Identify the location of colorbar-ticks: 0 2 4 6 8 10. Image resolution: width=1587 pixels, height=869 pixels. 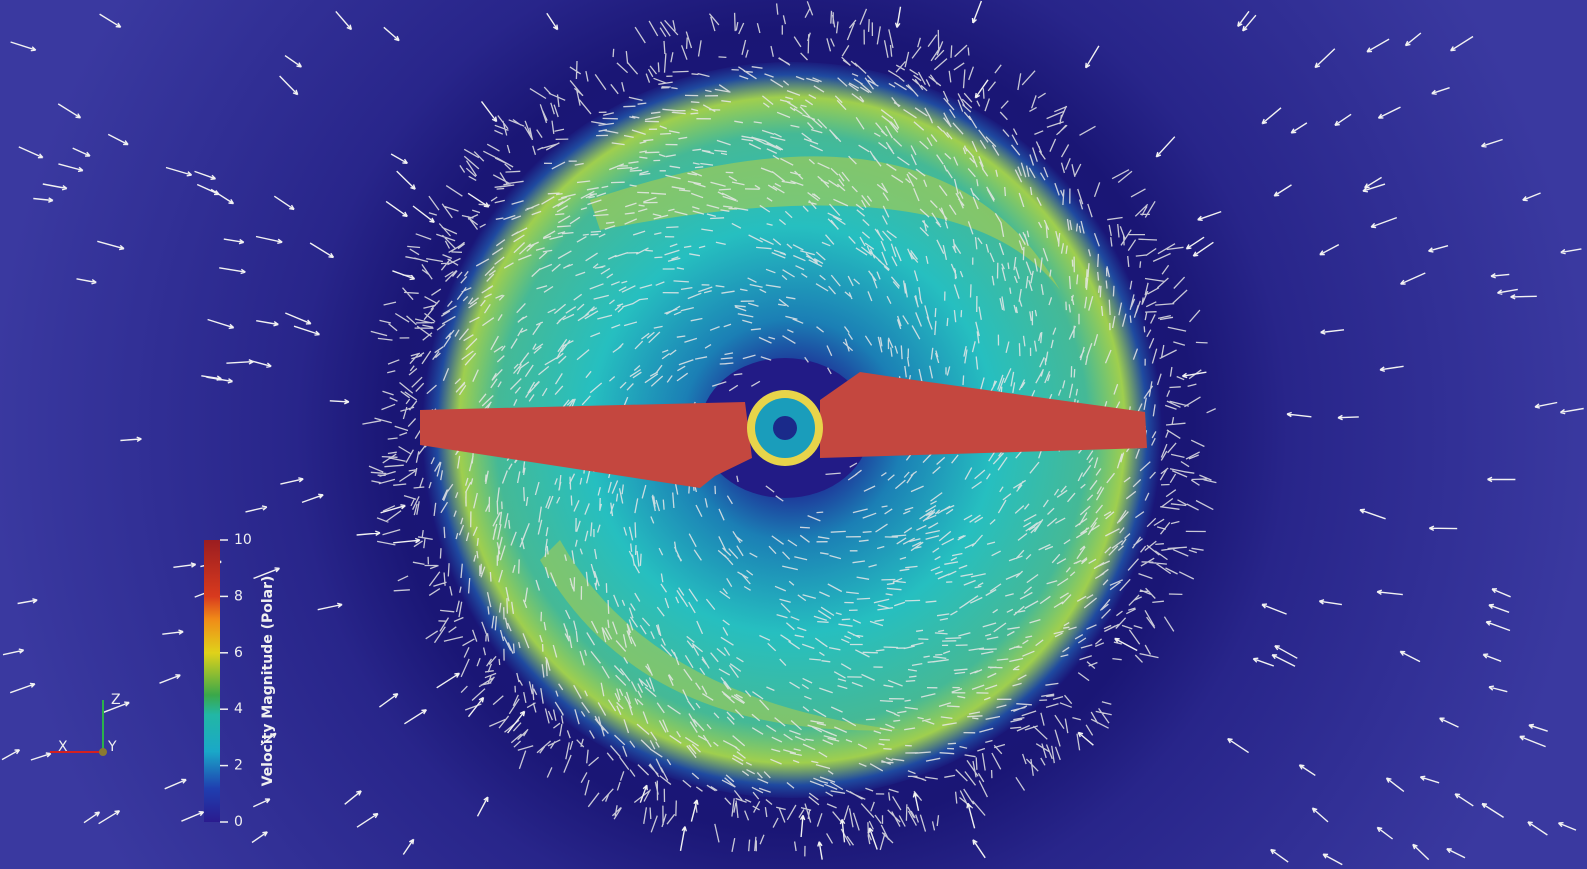
(236, 681).